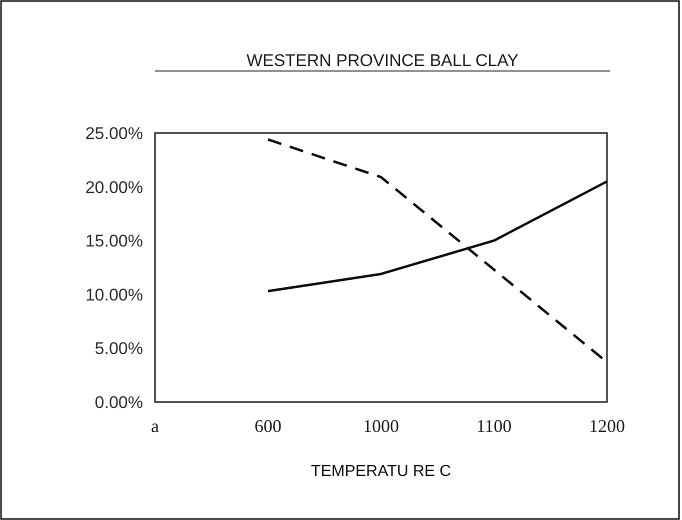 This screenshot has width=682, height=520. Describe the element at coordinates (114, 133) in the screenshot. I see `y-tick-label: 25.00%` at that location.